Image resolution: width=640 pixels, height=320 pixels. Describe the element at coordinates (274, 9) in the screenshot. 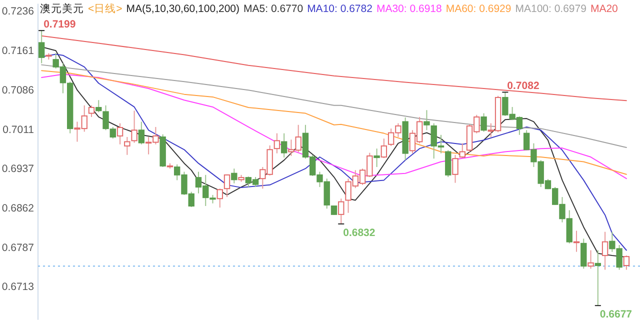

I see `text: MA5: 0.6770` at that location.